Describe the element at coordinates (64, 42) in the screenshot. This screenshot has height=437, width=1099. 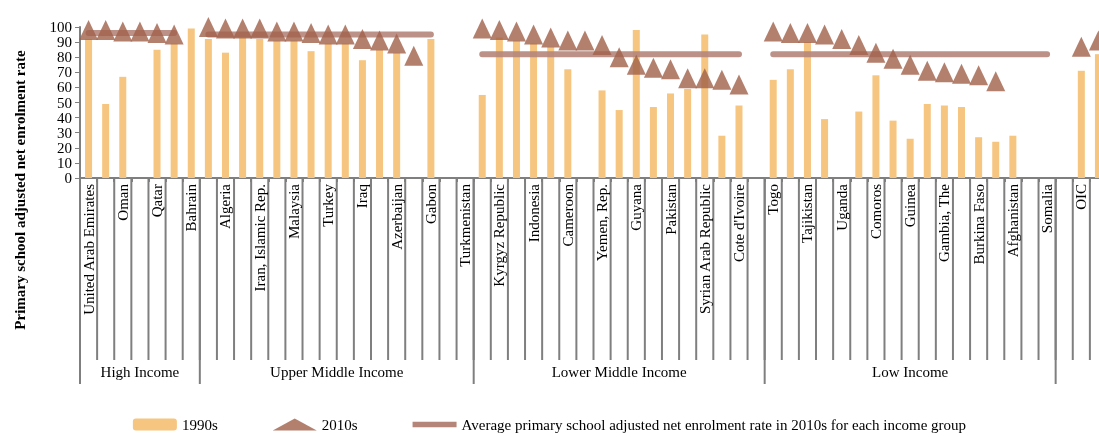
I see `y-tick-label: 90` at that location.